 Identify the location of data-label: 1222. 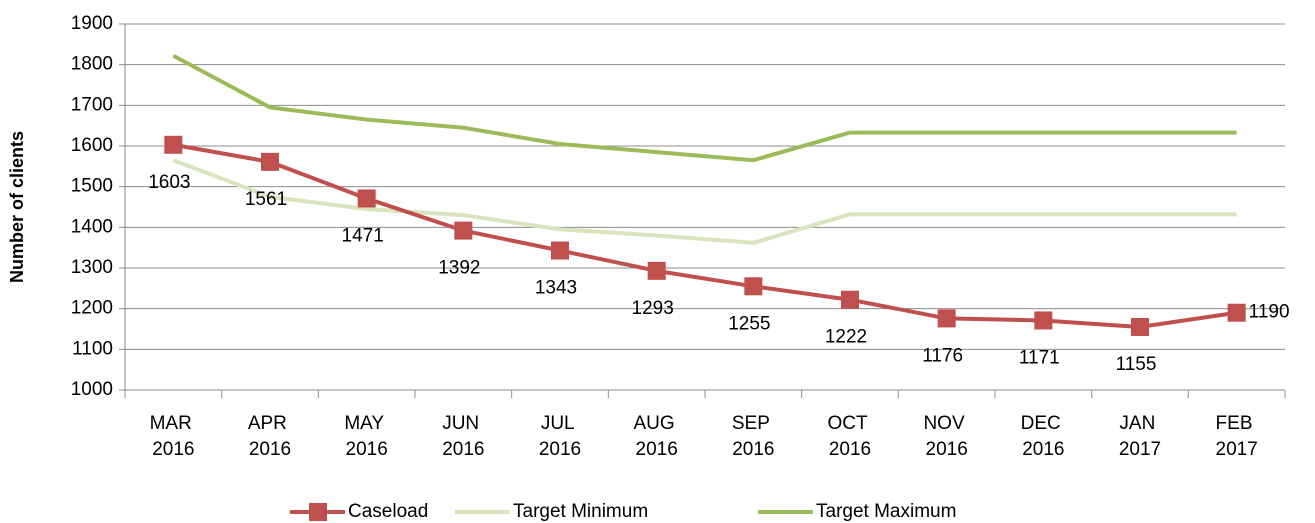
(846, 337).